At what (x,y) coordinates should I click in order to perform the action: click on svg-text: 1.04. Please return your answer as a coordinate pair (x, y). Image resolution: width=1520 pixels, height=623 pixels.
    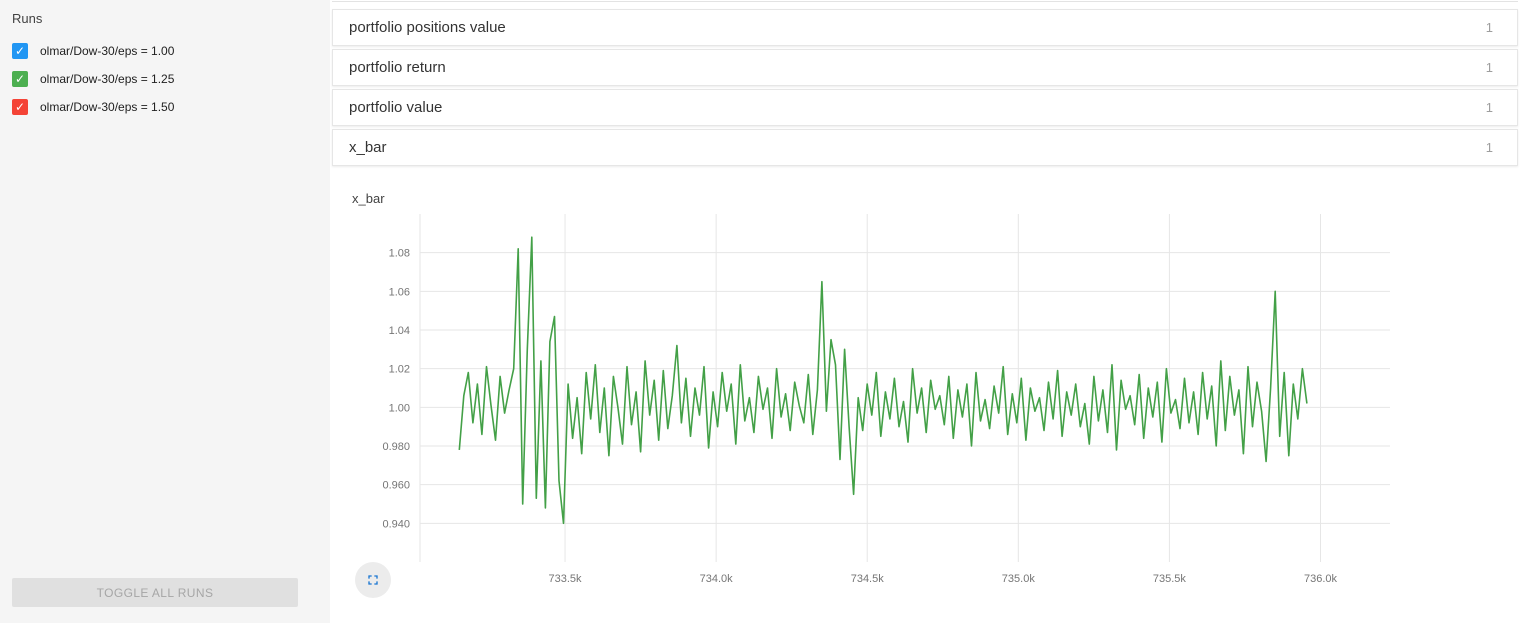
    Looking at the image, I should click on (399, 331).